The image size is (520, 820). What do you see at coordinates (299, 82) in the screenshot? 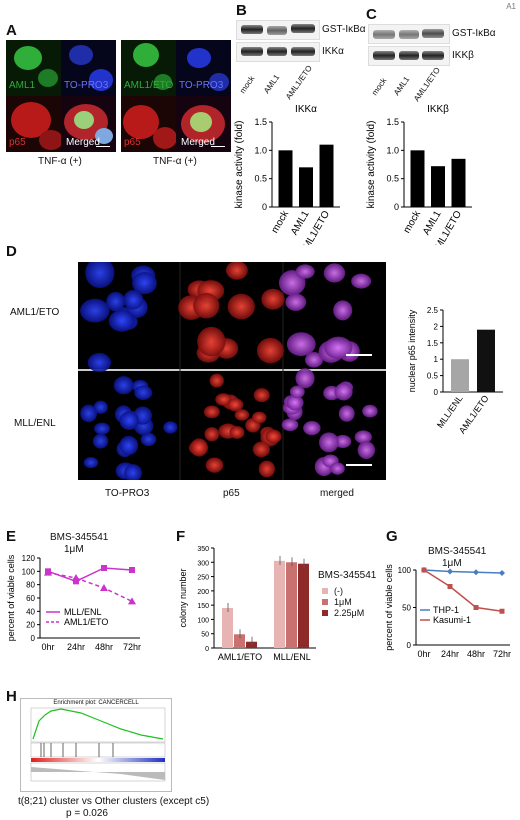
I see `panel-b-lane-label: AML1/ETO` at bounding box center [299, 82].